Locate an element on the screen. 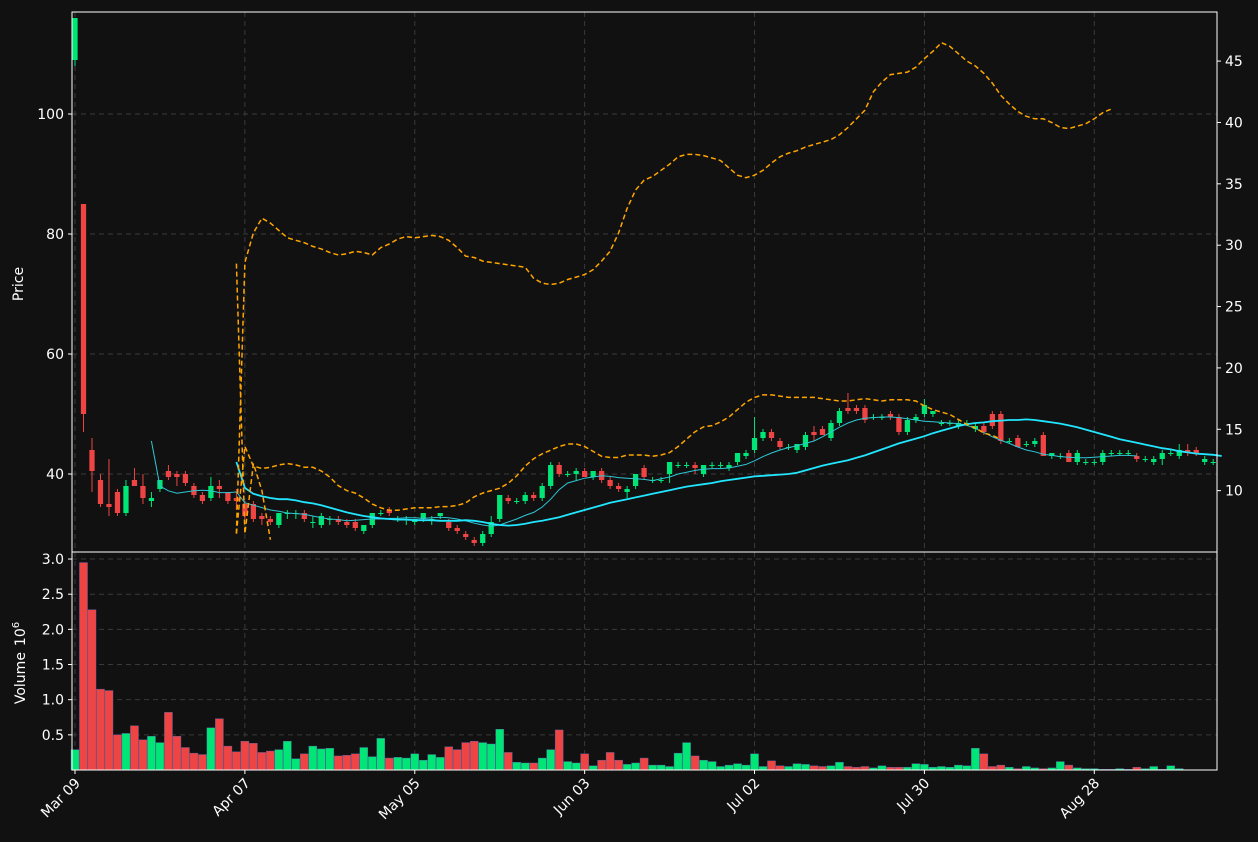 The width and height of the screenshot is (1258, 842). secondary-tick-label: 45 is located at coordinates (1234, 62).